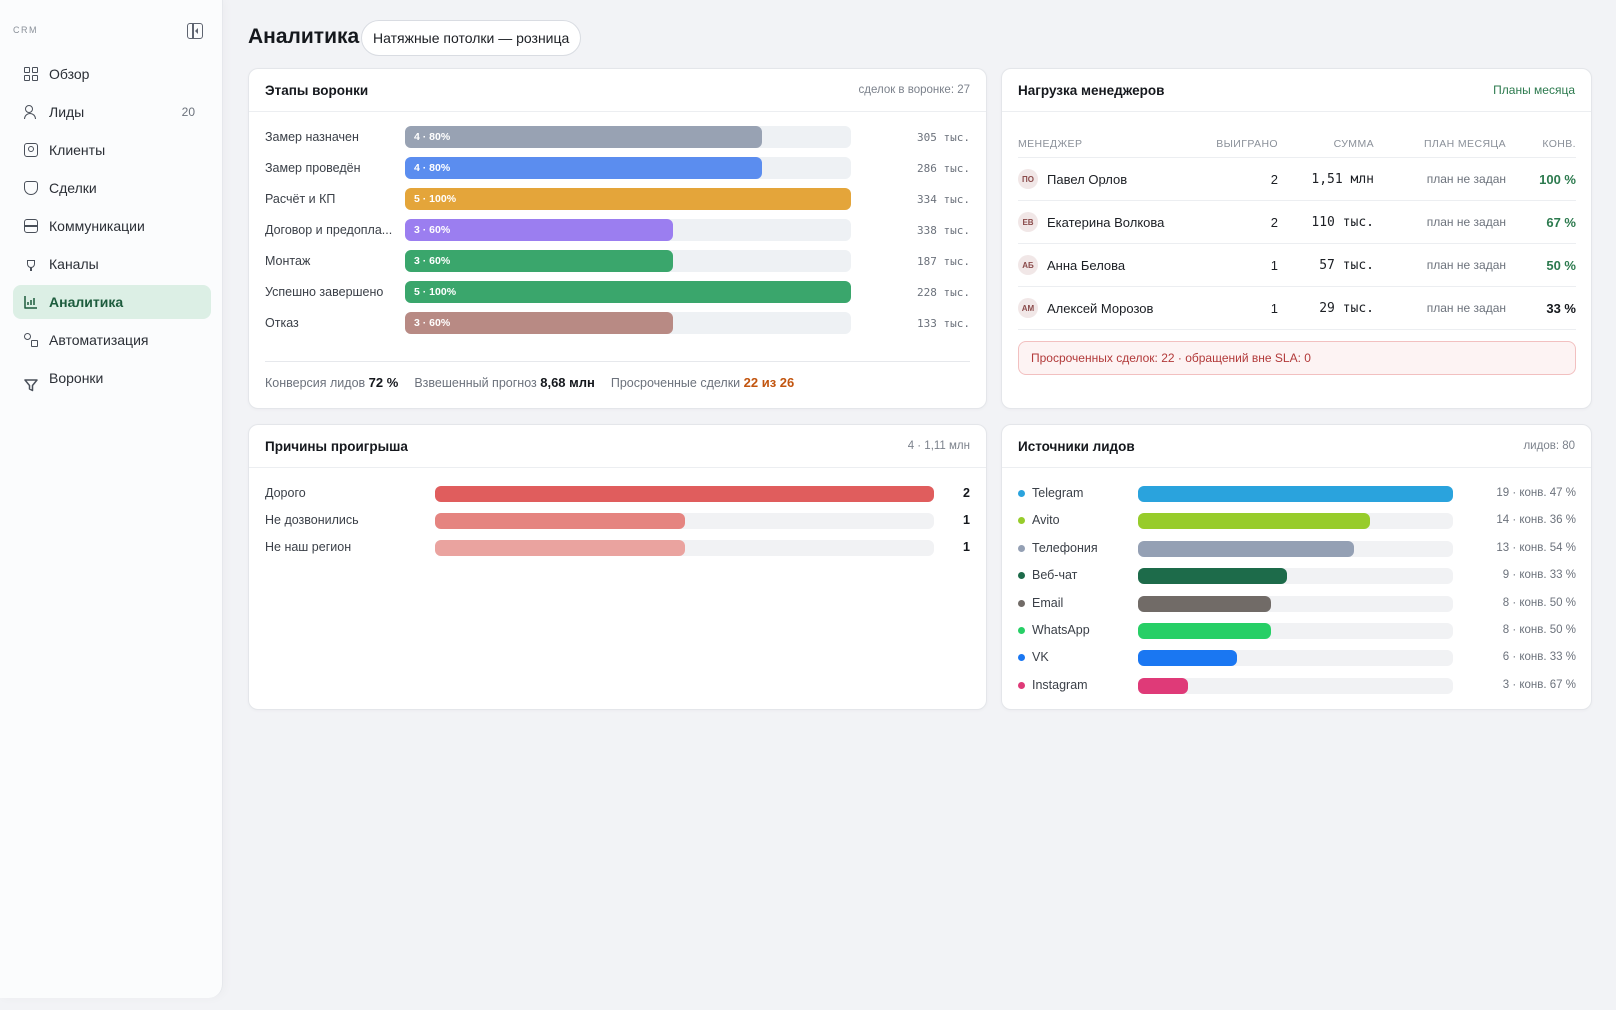  I want to click on lead-source-row: VK 6 · конв. 33 %, so click(1297, 658).